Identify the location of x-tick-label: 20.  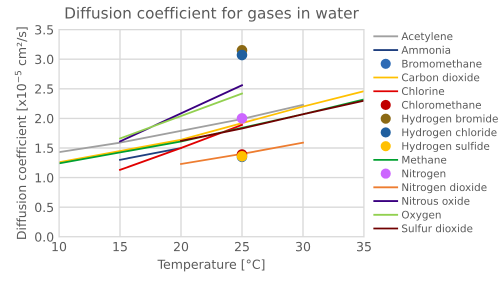
(181, 247).